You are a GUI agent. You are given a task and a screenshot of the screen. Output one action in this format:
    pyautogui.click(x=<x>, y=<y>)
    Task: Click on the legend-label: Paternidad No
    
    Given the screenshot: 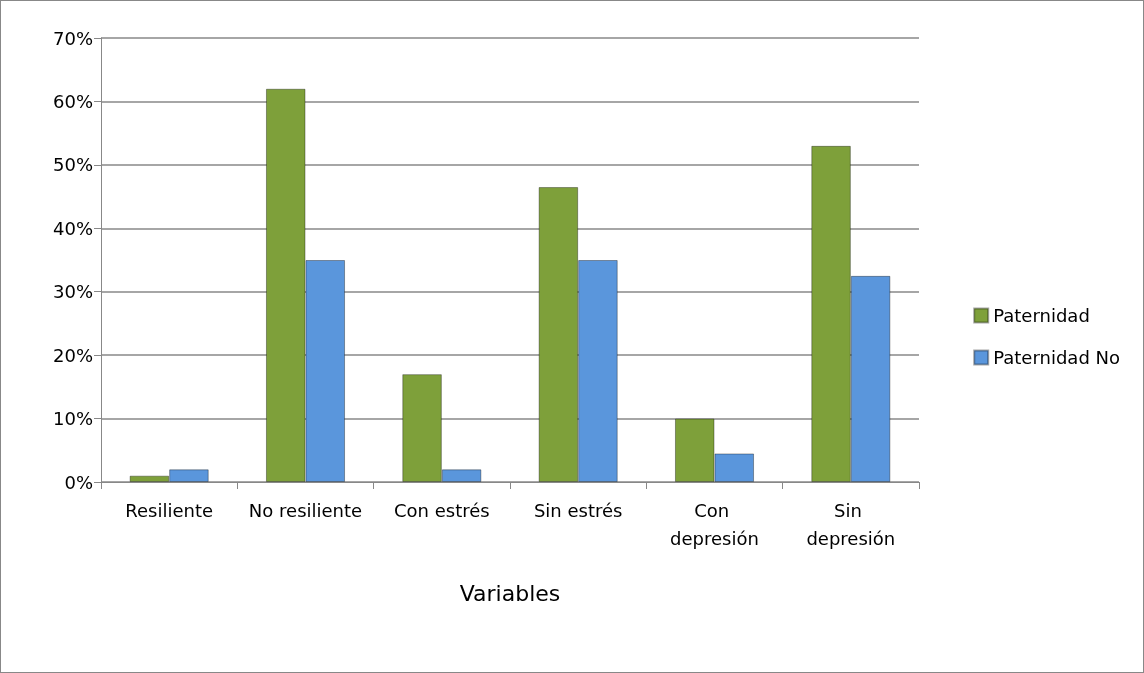 What is the action you would take?
    pyautogui.click(x=1057, y=357)
    